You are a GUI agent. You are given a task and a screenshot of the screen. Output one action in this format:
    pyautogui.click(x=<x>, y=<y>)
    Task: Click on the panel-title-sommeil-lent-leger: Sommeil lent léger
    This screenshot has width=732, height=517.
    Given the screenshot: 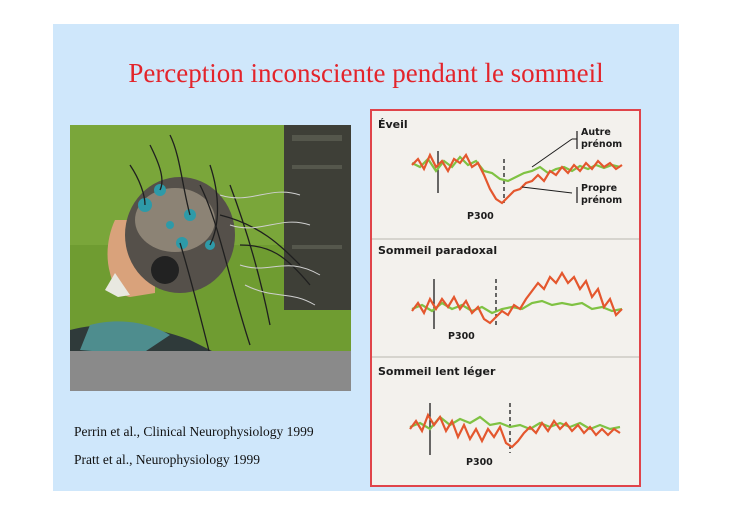 What is the action you would take?
    pyautogui.click(x=437, y=371)
    